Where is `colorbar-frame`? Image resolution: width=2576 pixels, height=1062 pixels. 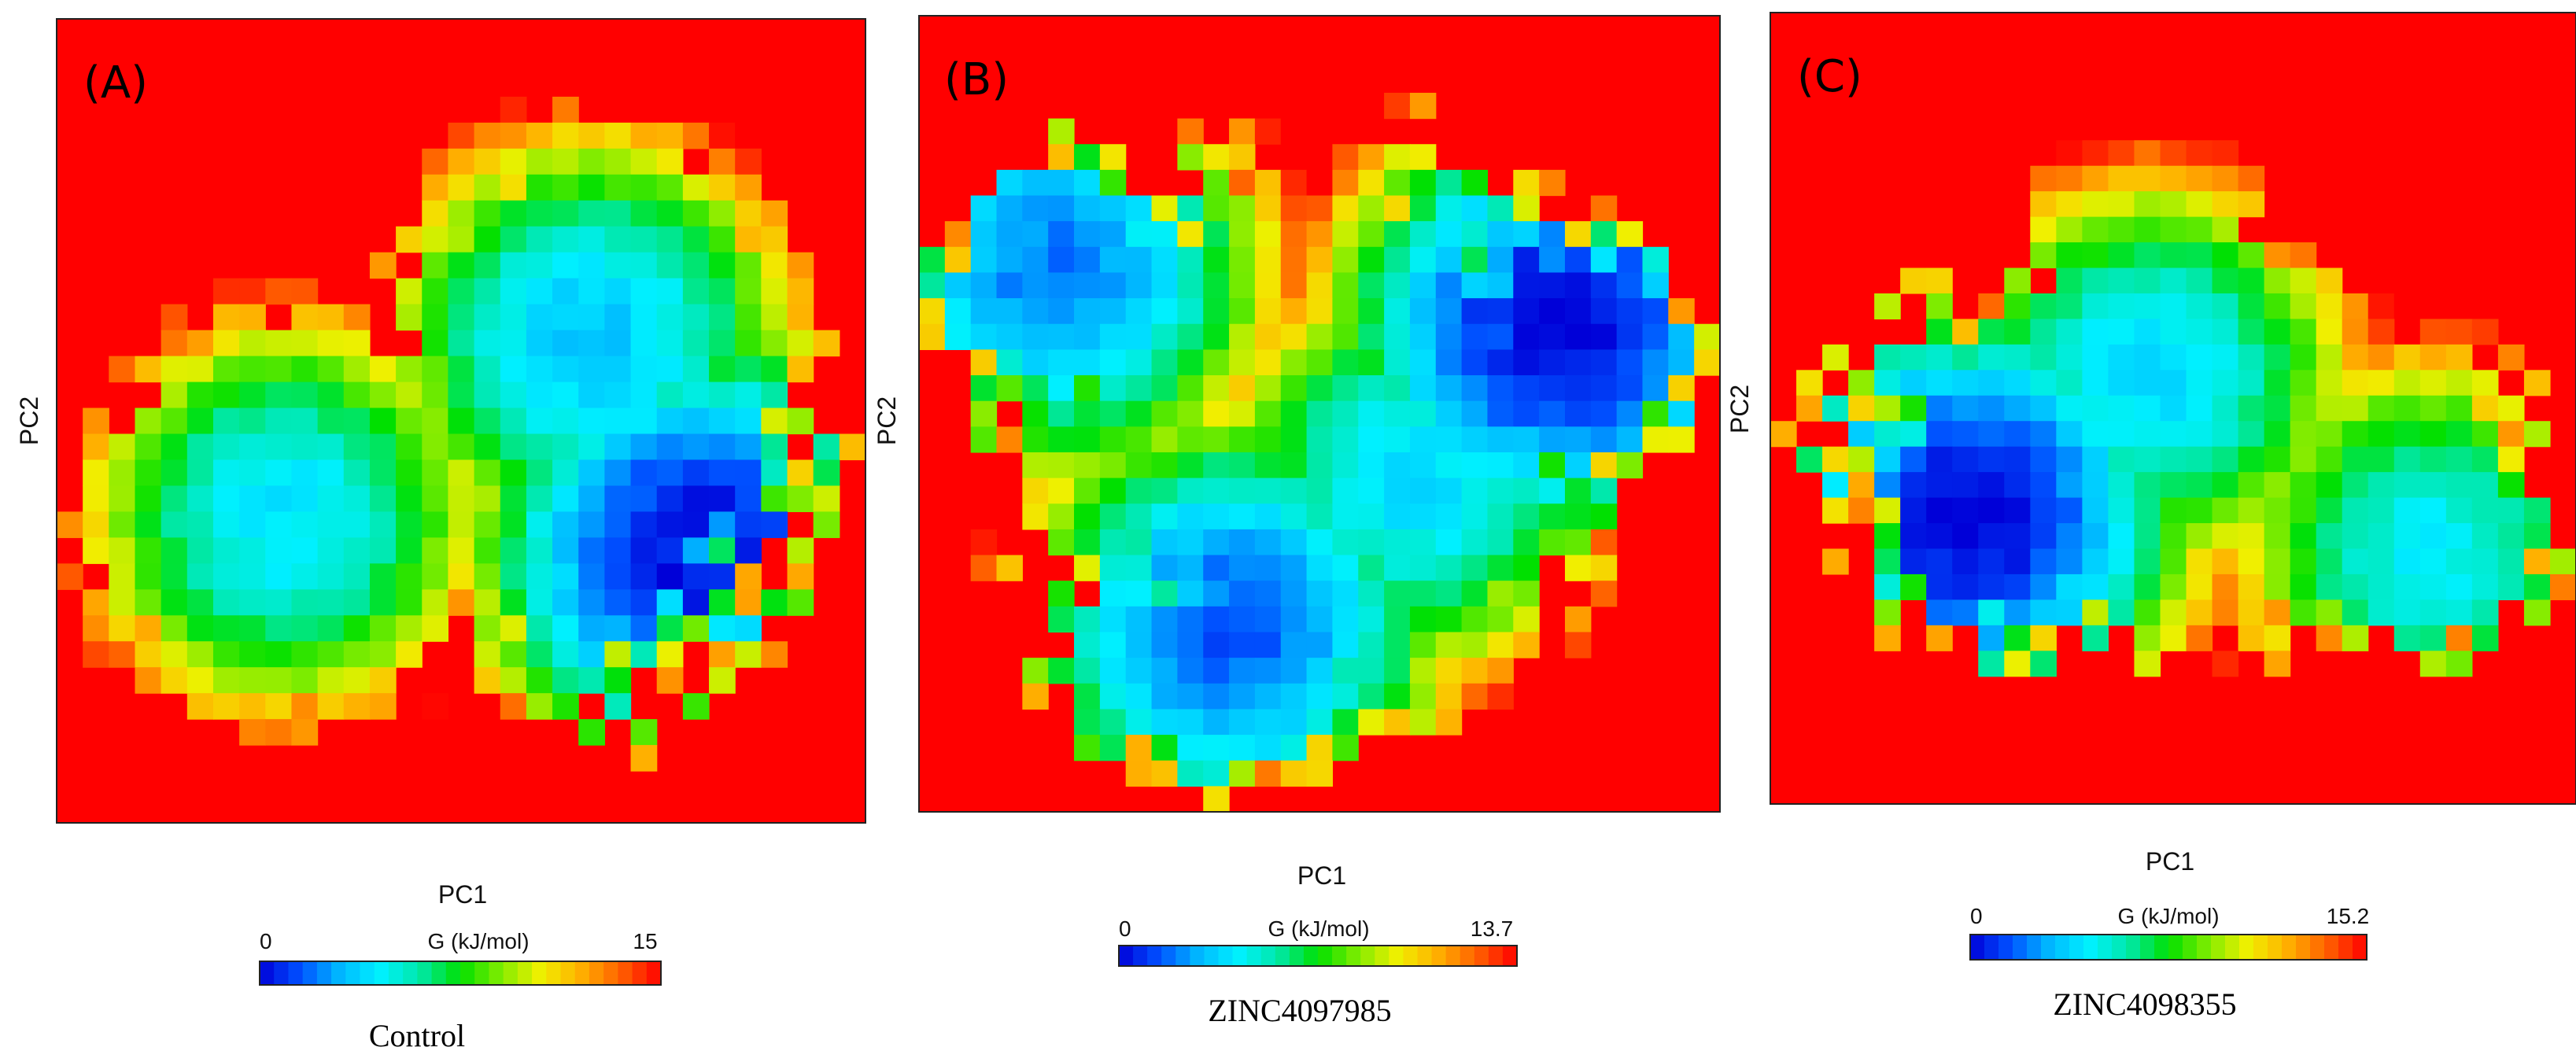 colorbar-frame is located at coordinates (460, 973).